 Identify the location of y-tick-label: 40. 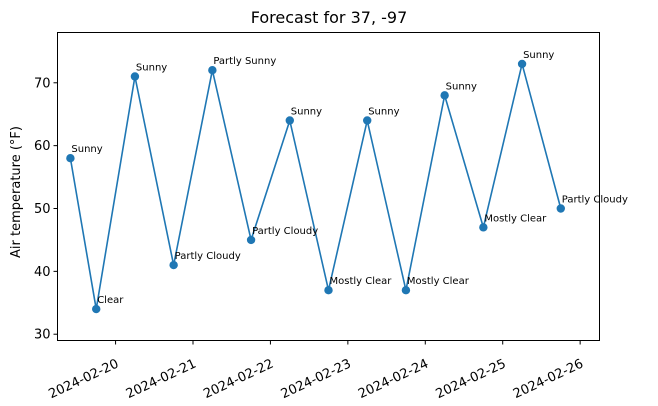
(42, 272).